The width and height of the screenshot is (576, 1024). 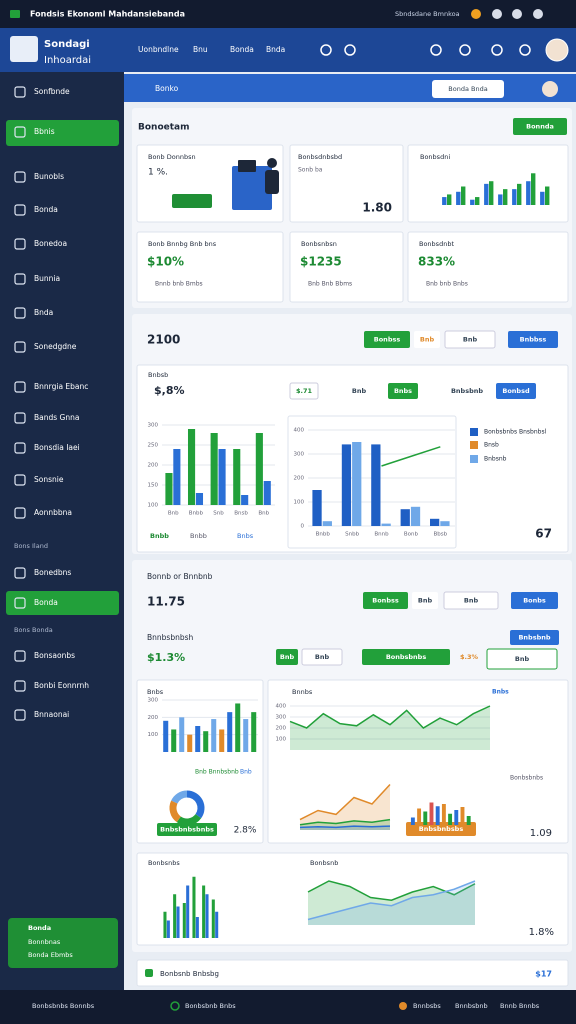 What do you see at coordinates (49, 176) in the screenshot?
I see `label: Bunobls` at bounding box center [49, 176].